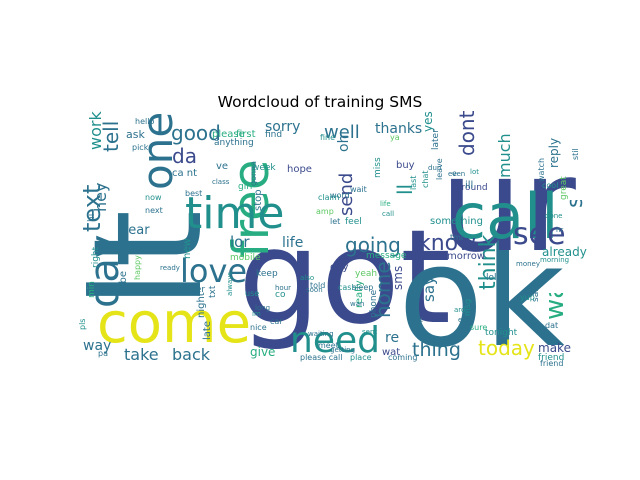 The width and height of the screenshot is (640, 480). What do you see at coordinates (386, 256) in the screenshot?
I see `word-message: message` at bounding box center [386, 256].